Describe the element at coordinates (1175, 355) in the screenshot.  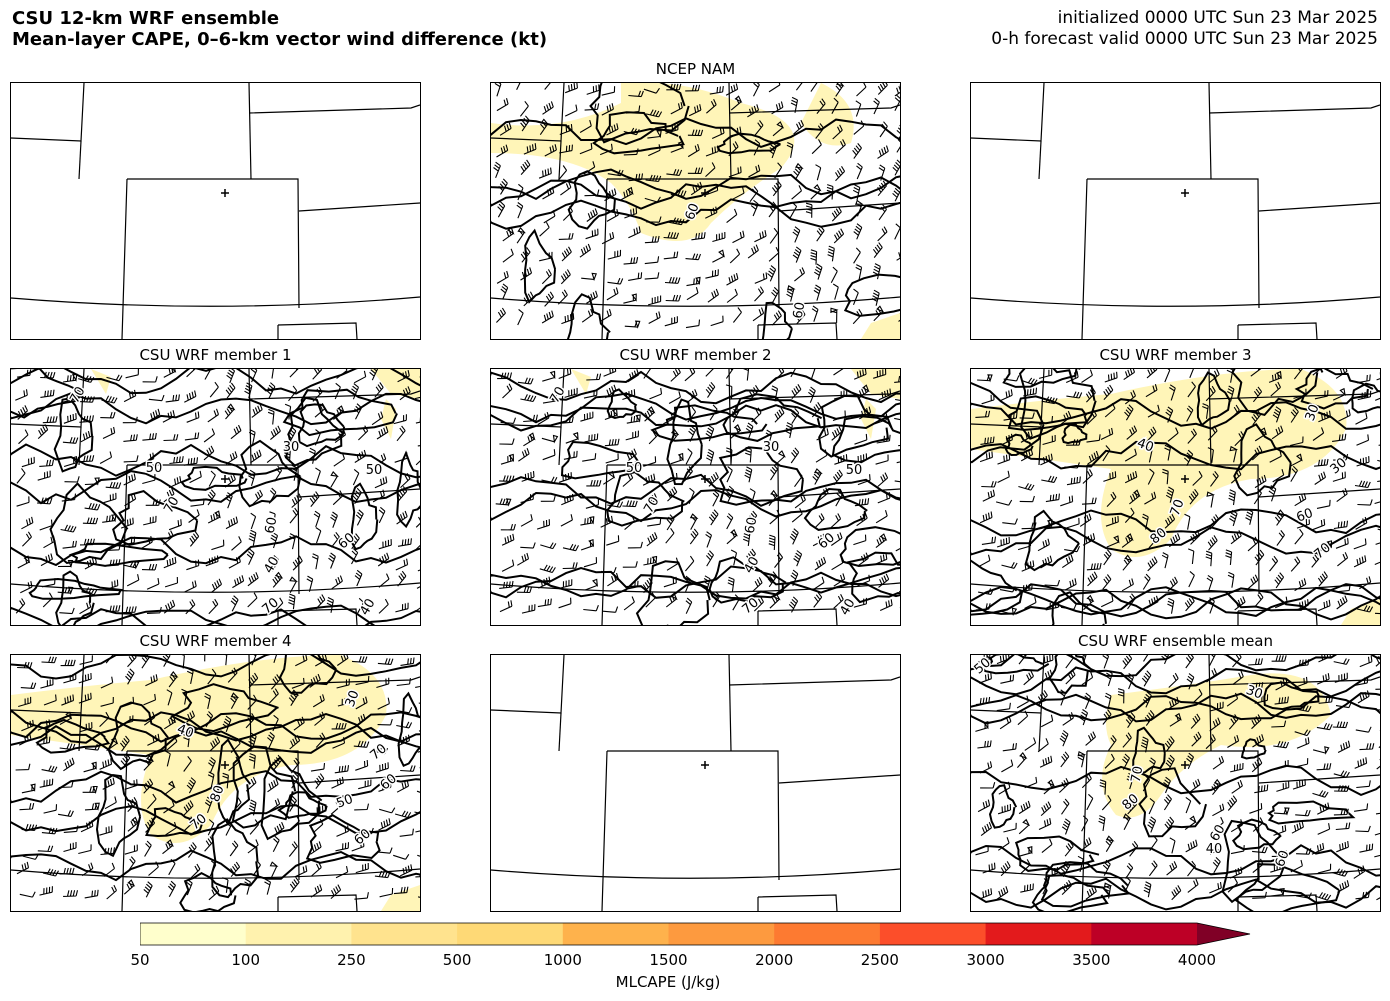
I see `panel-title-member-3: CSU WRF member 3` at that location.